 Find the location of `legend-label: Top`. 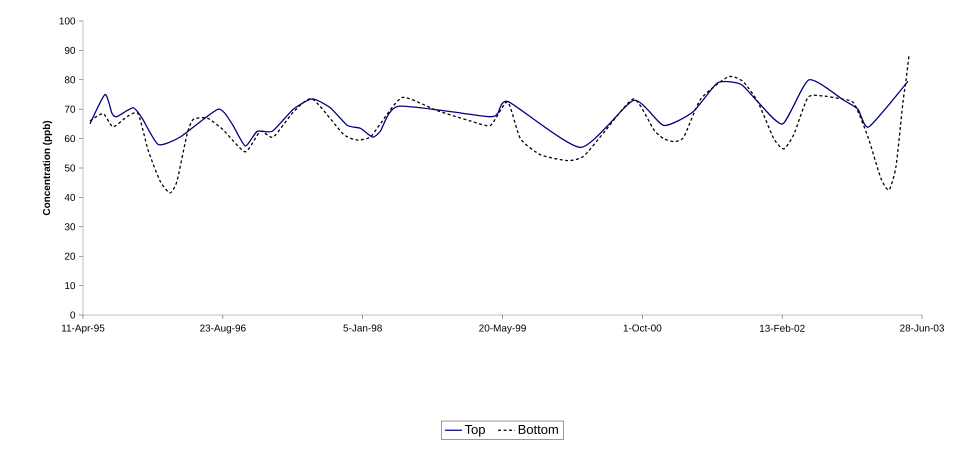

legend-label: Top is located at coordinates (474, 431).